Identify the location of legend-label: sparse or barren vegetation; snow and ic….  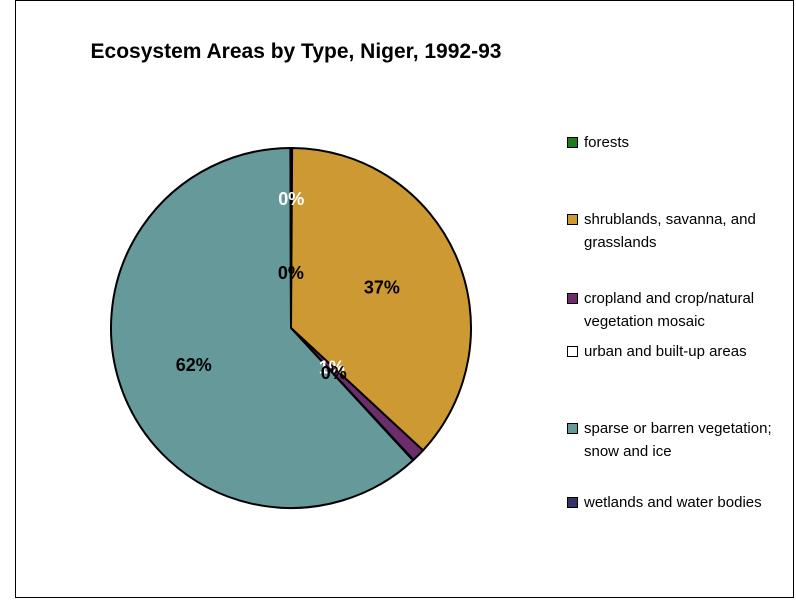
(678, 440).